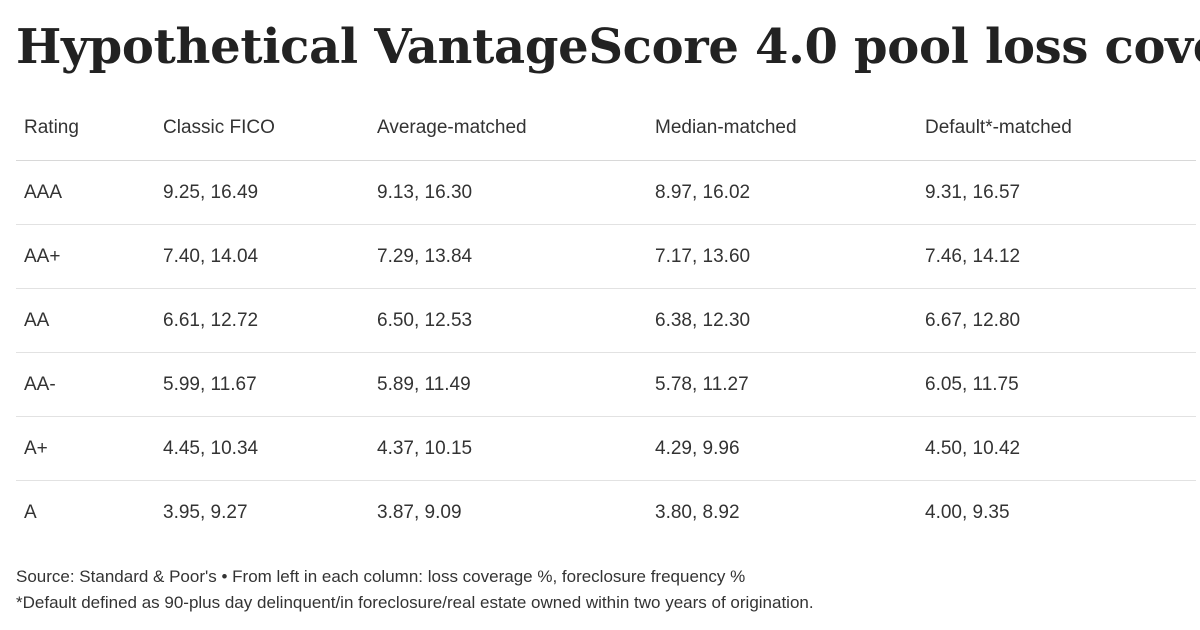  I want to click on cell-default-matched: 4.50, 10.42, so click(1056, 448).